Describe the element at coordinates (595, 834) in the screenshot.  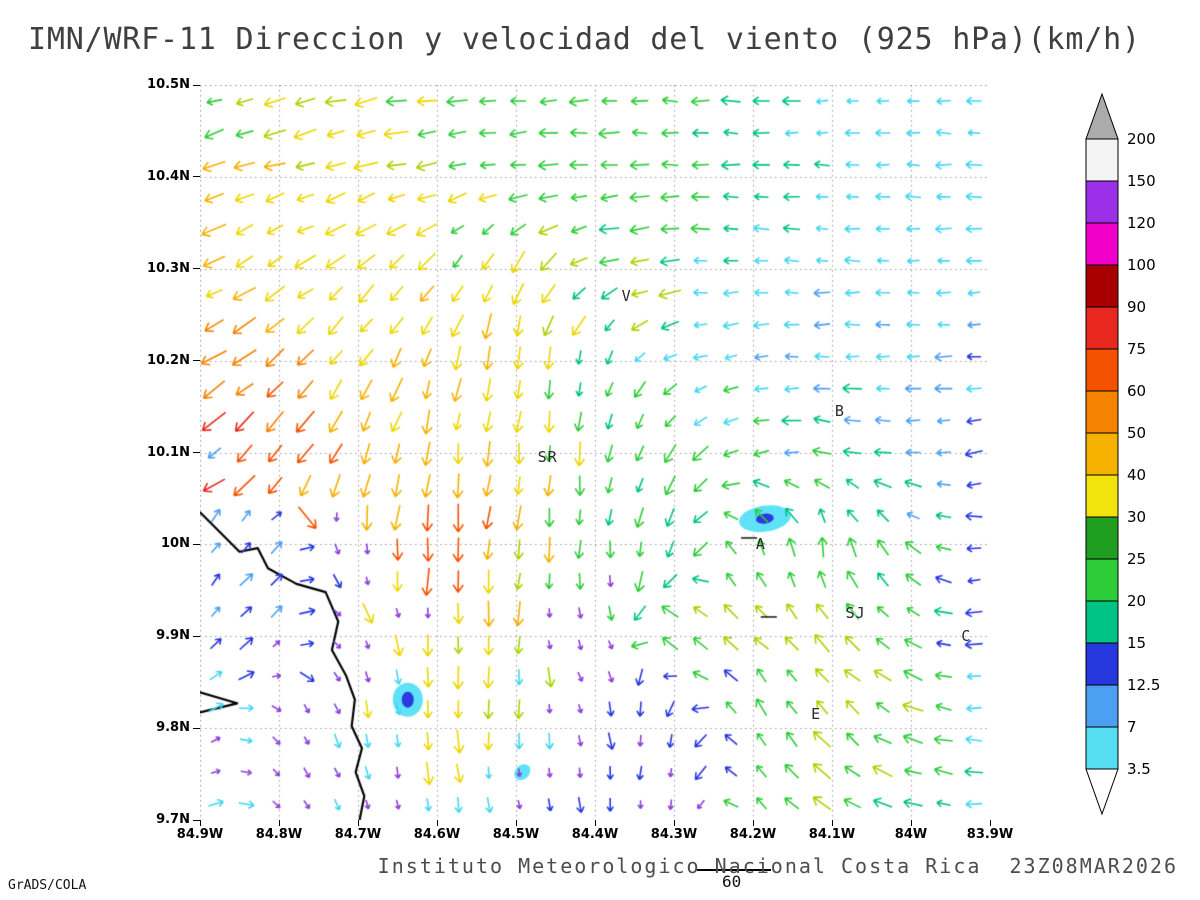
I see `lon-tick-label: 84.4W` at that location.